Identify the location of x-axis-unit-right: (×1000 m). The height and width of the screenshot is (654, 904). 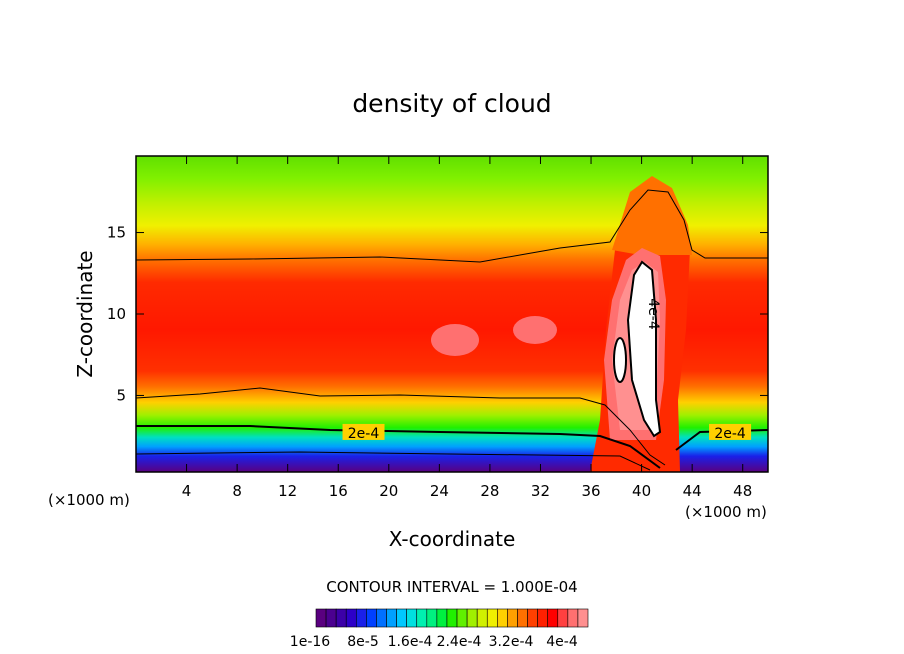
(726, 512).